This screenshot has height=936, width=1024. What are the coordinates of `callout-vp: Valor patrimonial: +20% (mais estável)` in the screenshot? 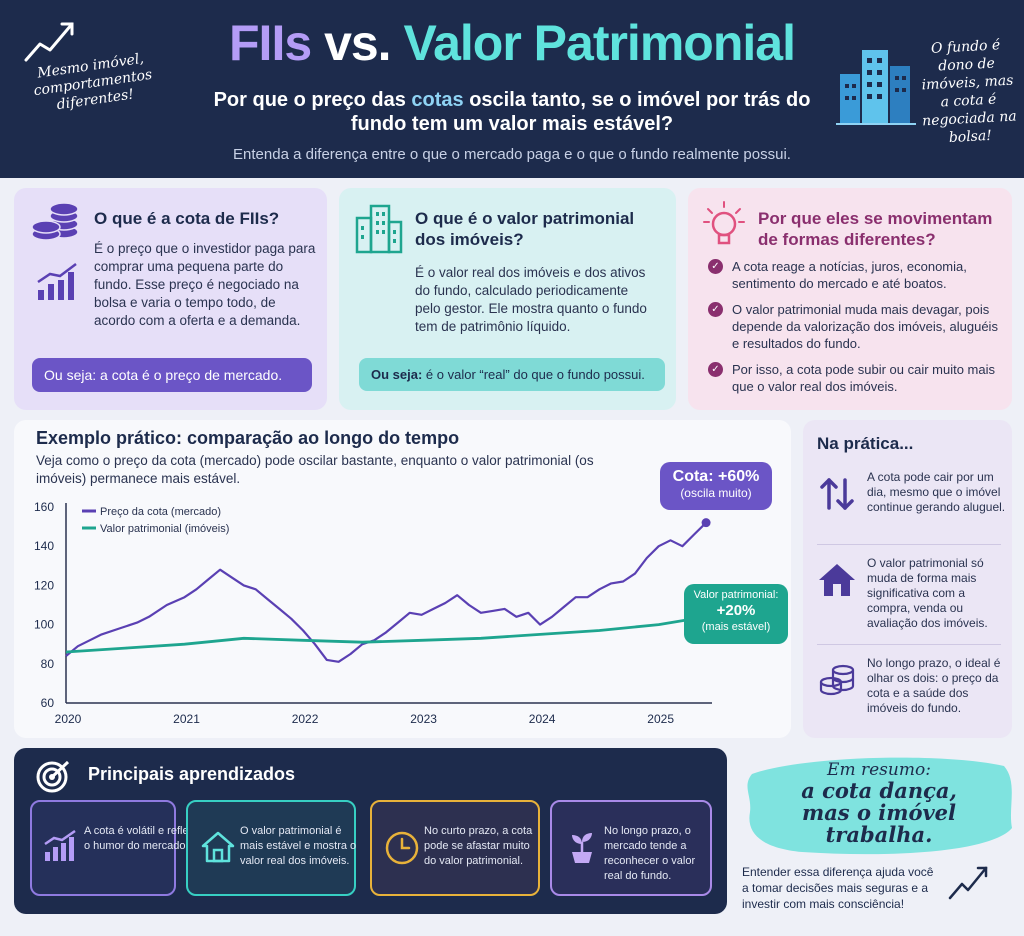 It's located at (736, 614).